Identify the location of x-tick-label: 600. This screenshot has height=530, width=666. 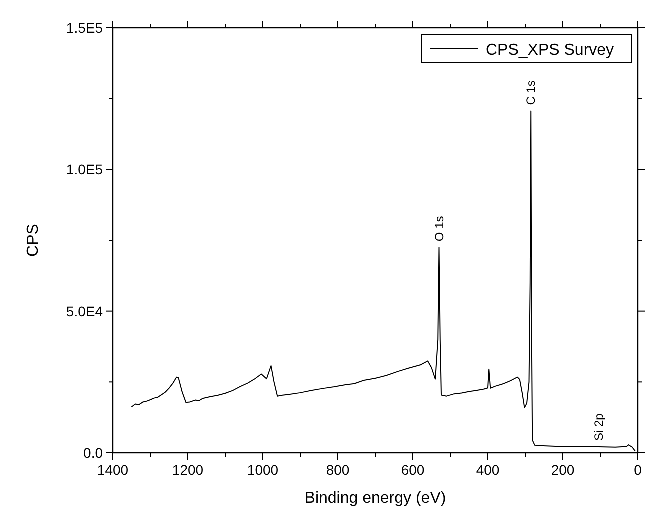
(413, 470).